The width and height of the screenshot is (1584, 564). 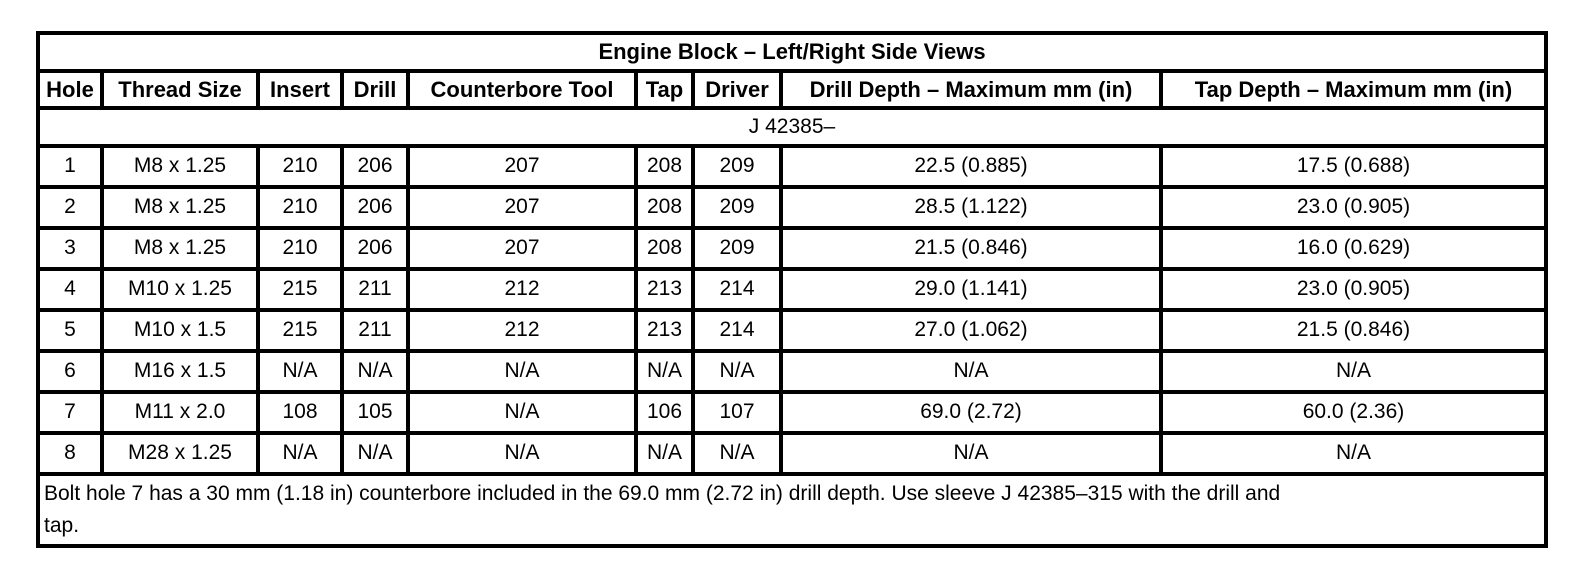 What do you see at coordinates (70, 89) in the screenshot?
I see `column-header-hole: Hole` at bounding box center [70, 89].